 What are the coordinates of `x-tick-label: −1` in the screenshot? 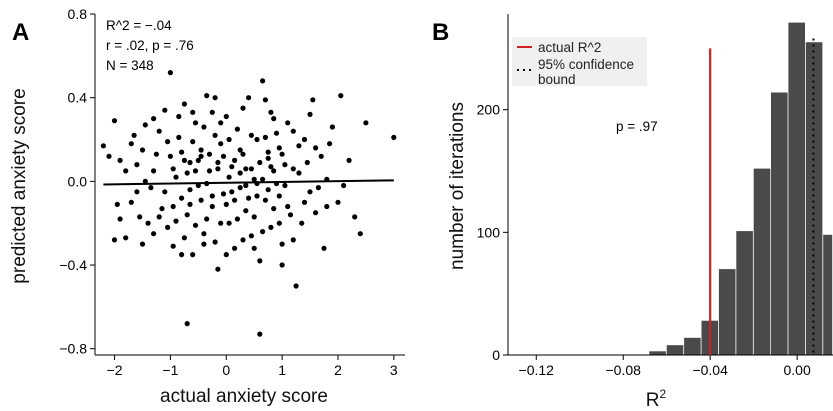 It's located at (170, 370).